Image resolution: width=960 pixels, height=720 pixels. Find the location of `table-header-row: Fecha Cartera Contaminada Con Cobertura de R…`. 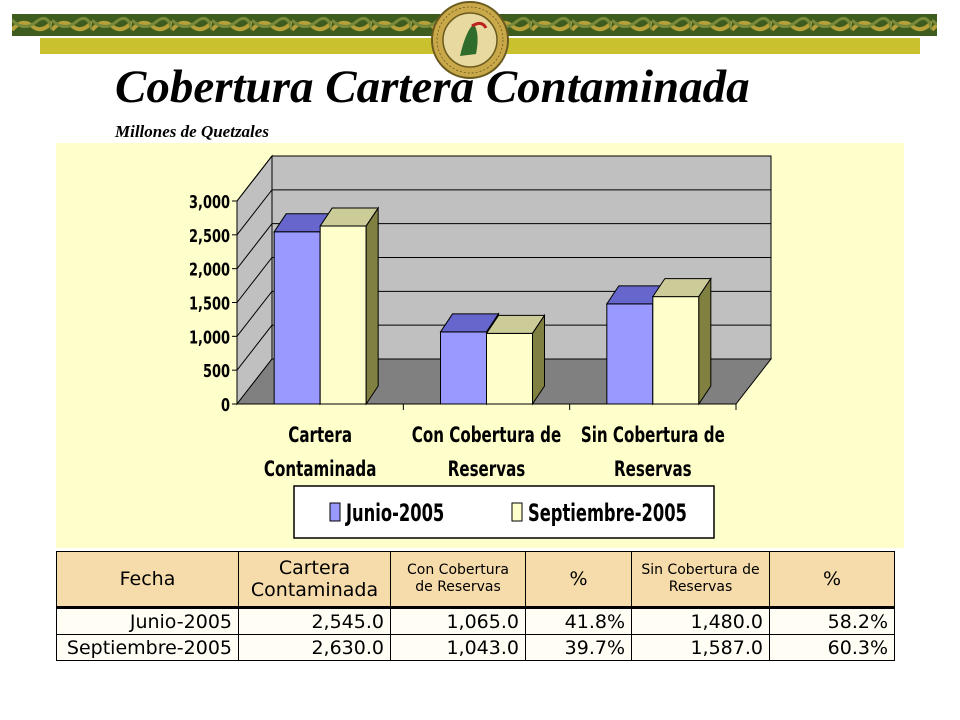

table-header-row: Fecha Cartera Contaminada Con Cobertura de R… is located at coordinates (475, 579).